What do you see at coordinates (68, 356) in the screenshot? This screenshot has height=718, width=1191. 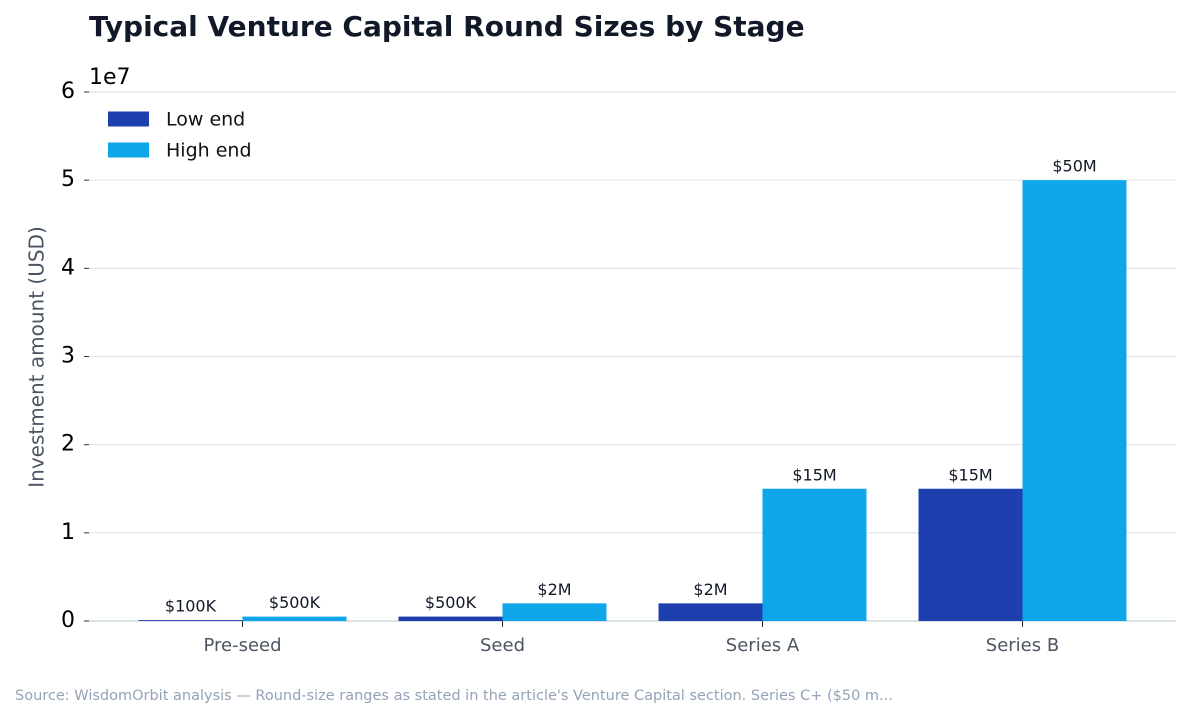 I see `y-tick-label: 3` at bounding box center [68, 356].